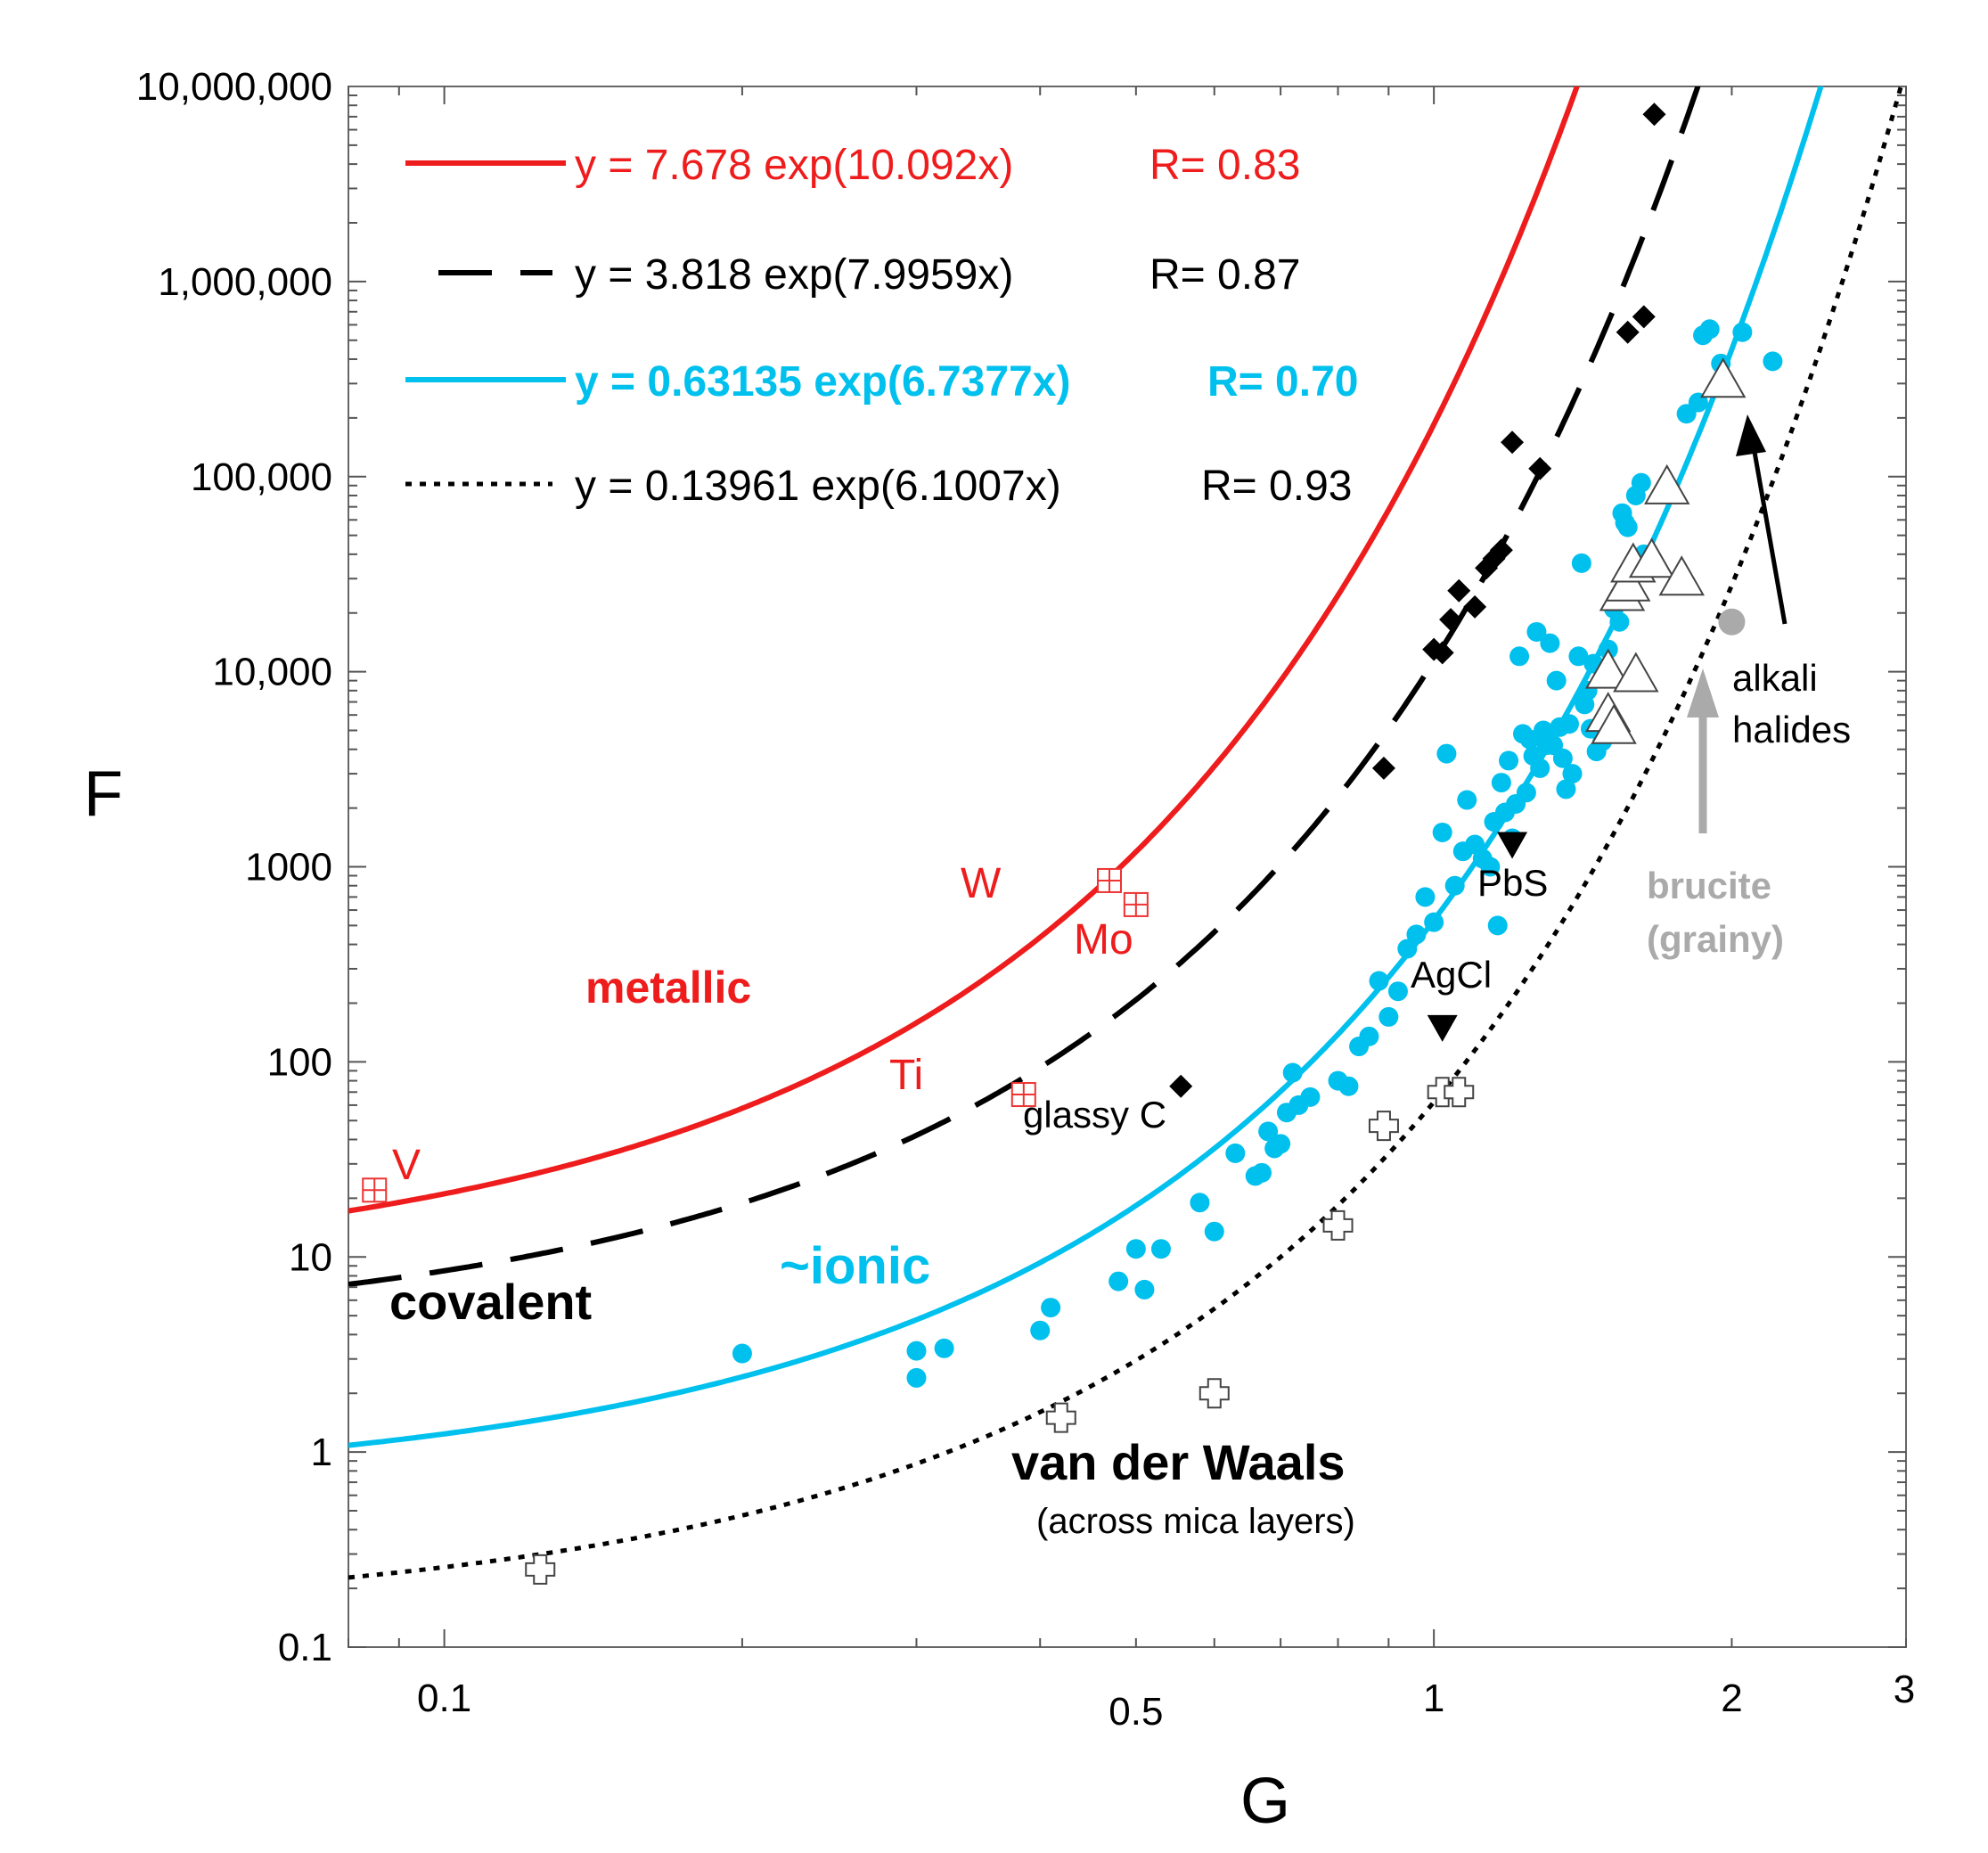 Image resolution: width=1988 pixels, height=1853 pixels. What do you see at coordinates (1433, 1698) in the screenshot?
I see `x-tick-label: 1` at bounding box center [1433, 1698].